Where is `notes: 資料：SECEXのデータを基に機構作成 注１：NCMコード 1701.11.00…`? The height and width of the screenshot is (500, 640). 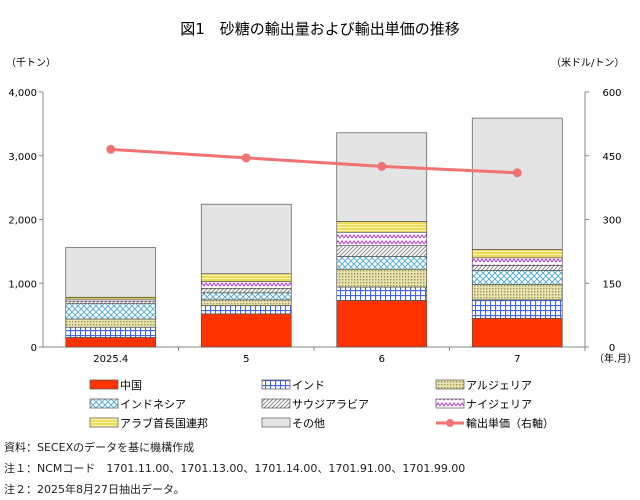
notes: 資料：SECEXのデータを基に機構作成 注１：NCMコード 1701.11.00… is located at coordinates (234, 468).